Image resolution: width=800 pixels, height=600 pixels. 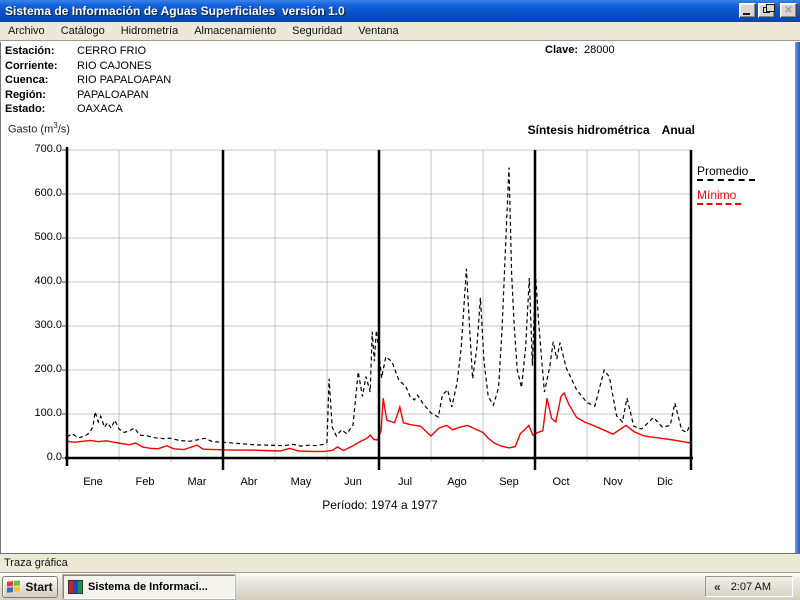 I want to click on y-tick-label: 600.0, so click(x=48, y=193).